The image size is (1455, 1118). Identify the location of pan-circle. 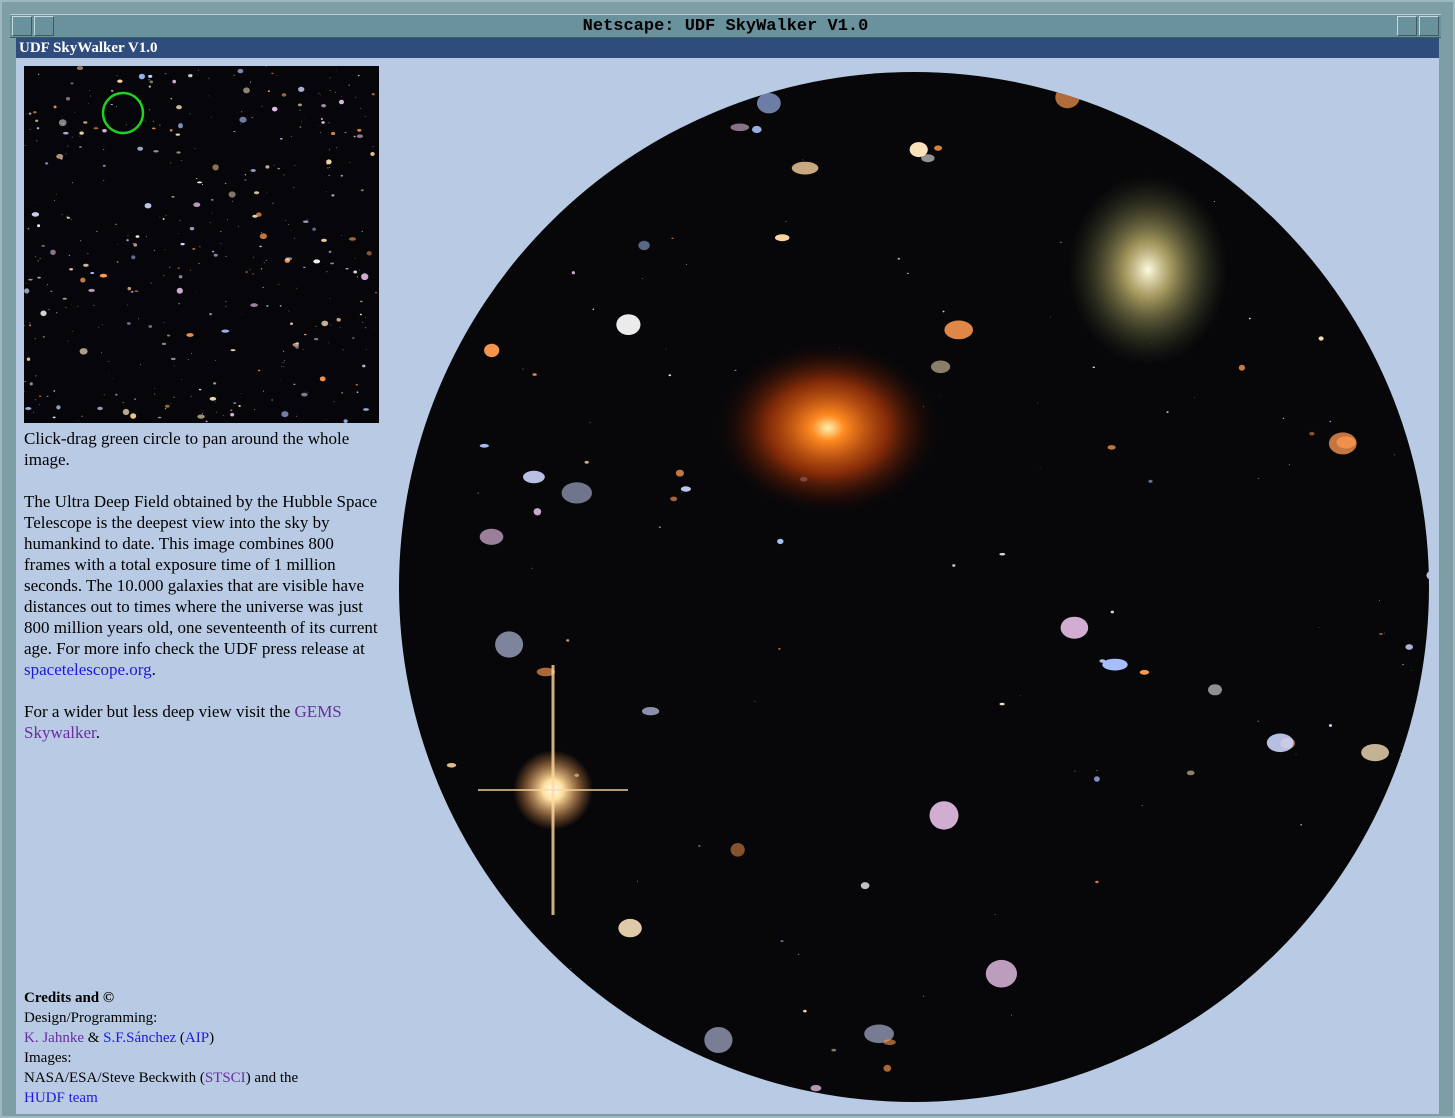
(123, 113).